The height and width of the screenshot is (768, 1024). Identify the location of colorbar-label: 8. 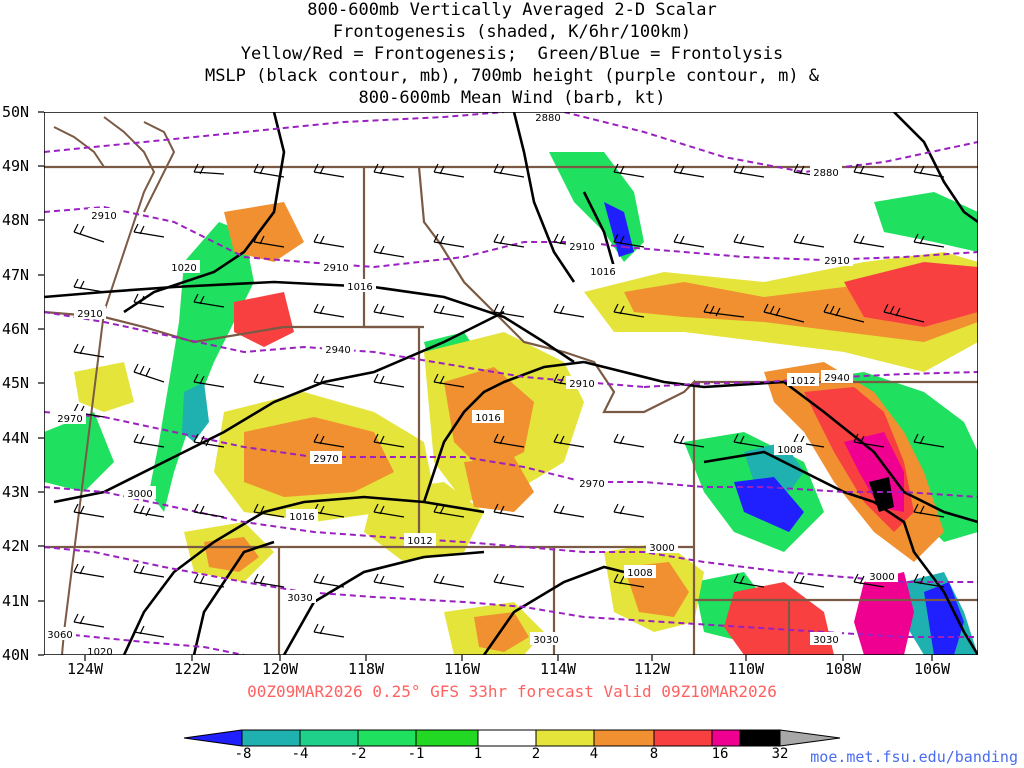
(654, 754).